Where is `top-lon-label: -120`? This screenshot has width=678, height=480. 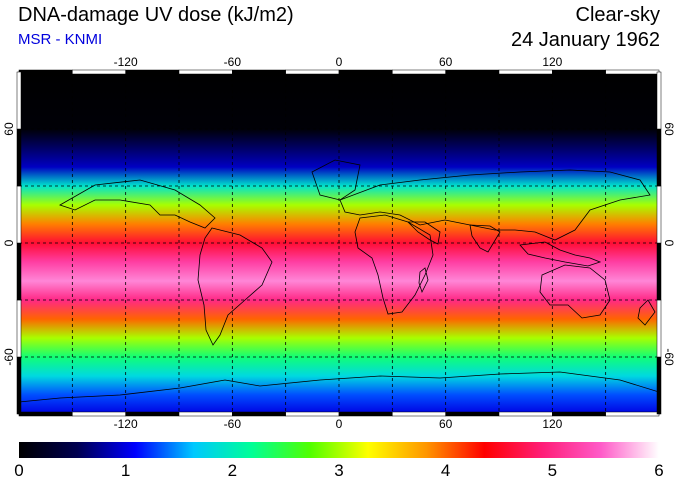
top-lon-label: -120 is located at coordinates (126, 62).